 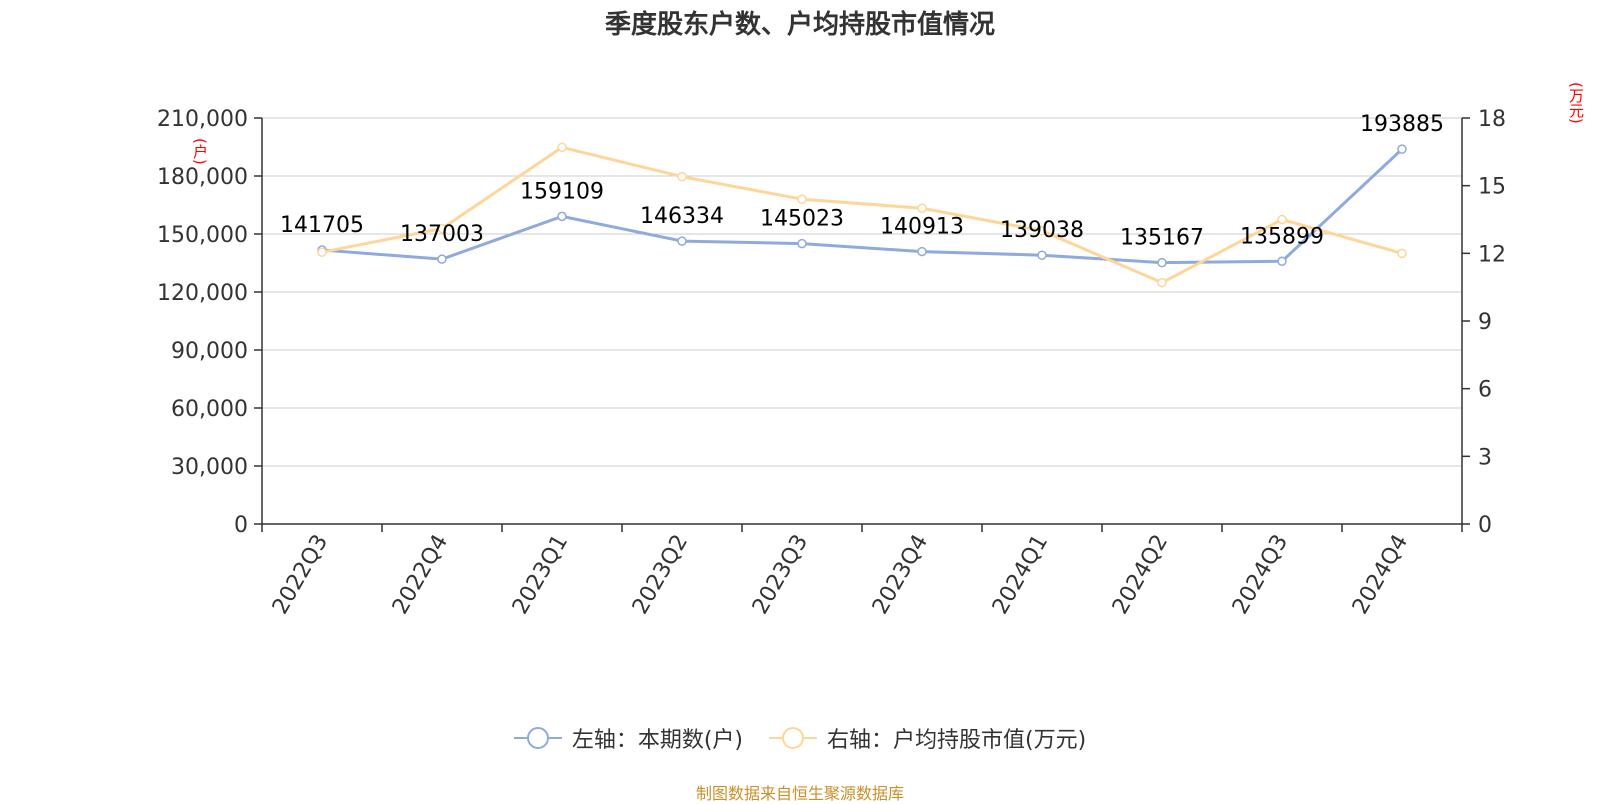 I want to click on left-axis-tick-label: 0, so click(x=241, y=525).